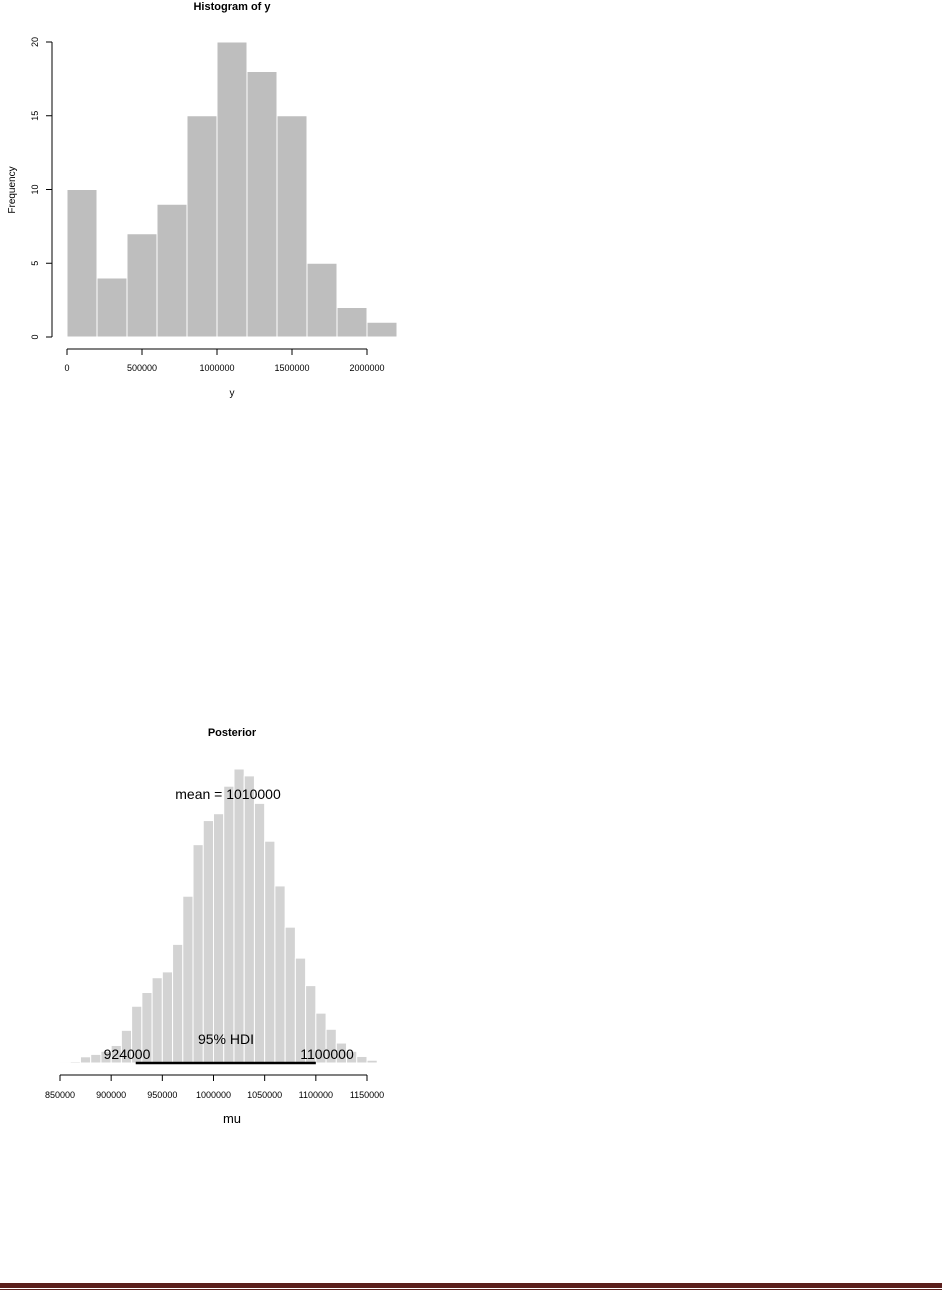 Image resolution: width=942 pixels, height=1292 pixels. I want to click on y-tick-label: 15, so click(35, 116).